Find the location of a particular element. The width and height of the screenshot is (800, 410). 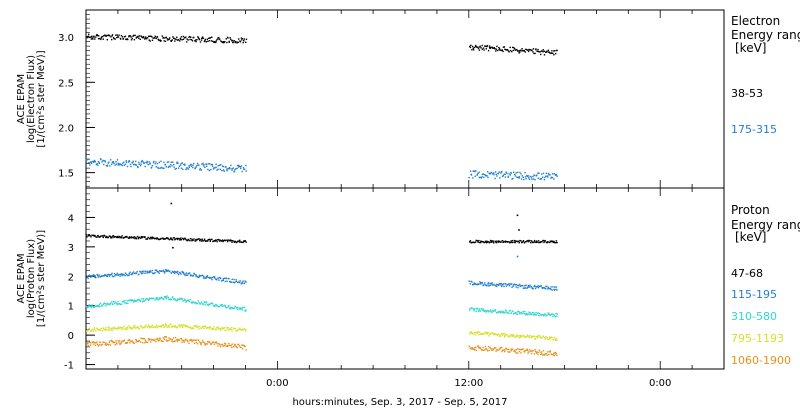

series-1060-1900 is located at coordinates (322, 346).